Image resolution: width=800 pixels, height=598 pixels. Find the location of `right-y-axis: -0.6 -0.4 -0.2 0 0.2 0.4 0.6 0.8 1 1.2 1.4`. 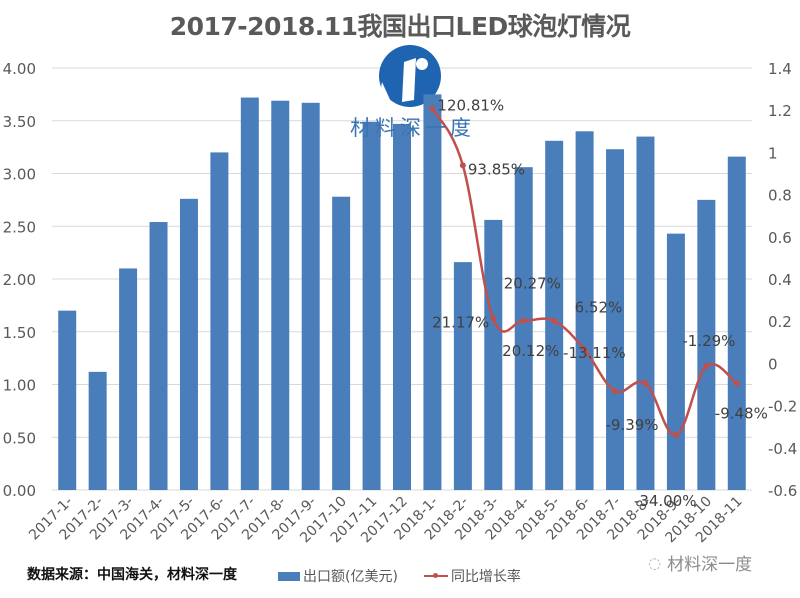

right-y-axis: -0.6 -0.4 -0.2 0 0.2 0.4 0.6 0.8 1 1.2 1.4 is located at coordinates (782, 280).